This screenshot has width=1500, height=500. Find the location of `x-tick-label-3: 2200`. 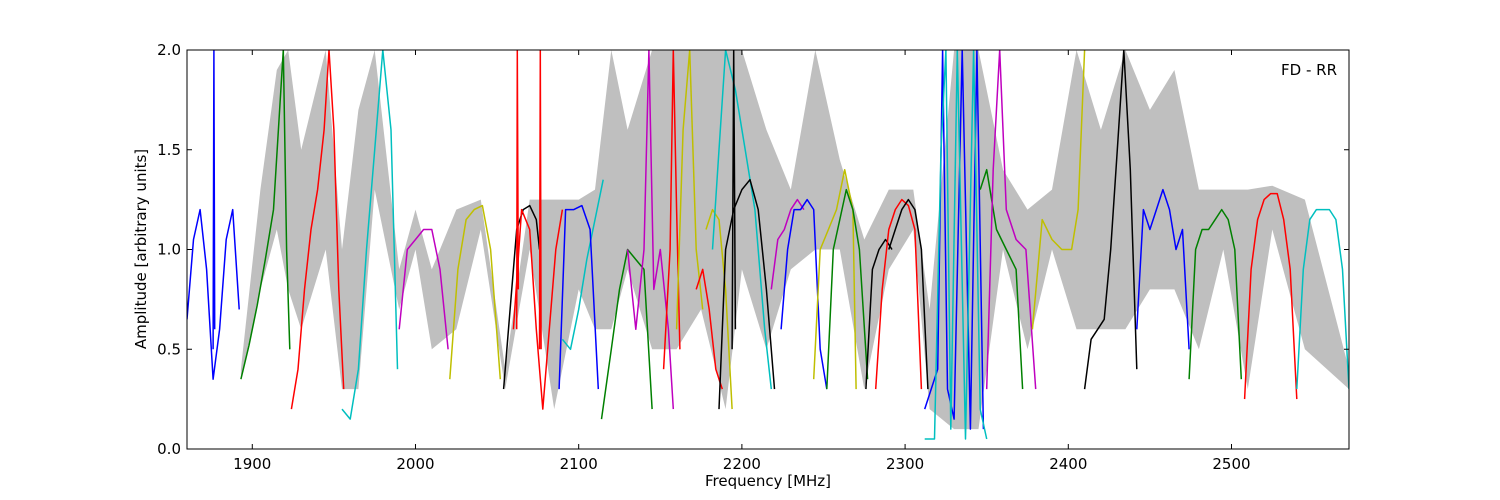

x-tick-label-3: 2200 is located at coordinates (742, 464).